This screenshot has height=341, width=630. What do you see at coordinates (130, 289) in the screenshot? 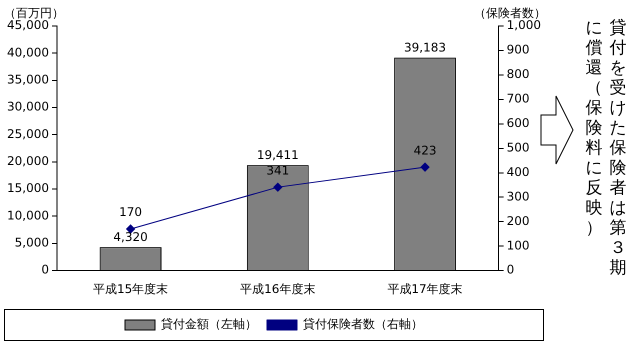
I see `x-tick-label: 平成15年度末` at bounding box center [130, 289].